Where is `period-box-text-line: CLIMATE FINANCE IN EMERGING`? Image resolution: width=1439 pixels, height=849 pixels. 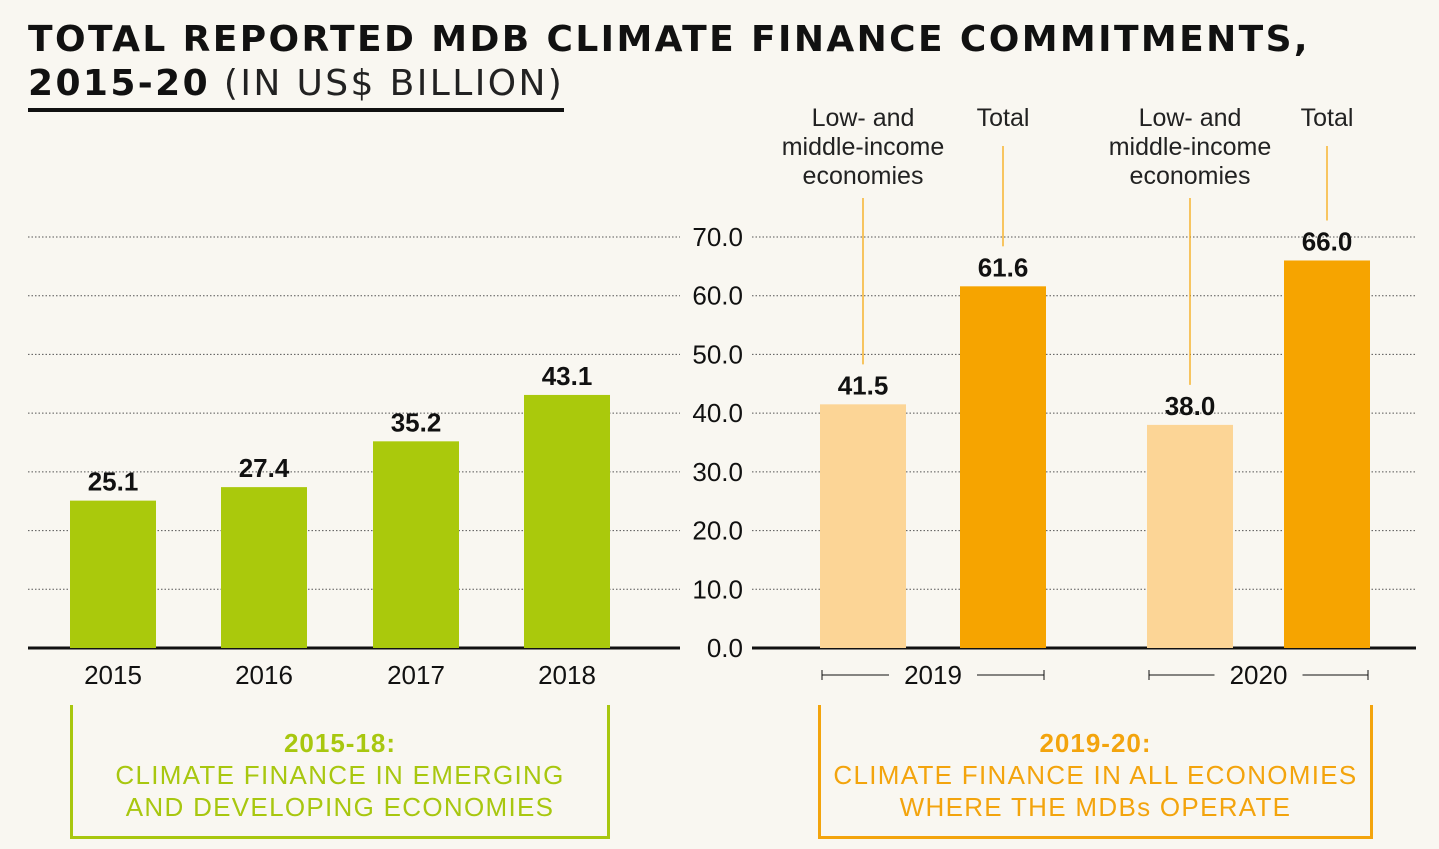
period-box-text-line: CLIMATE FINANCE IN EMERGING is located at coordinates (340, 775).